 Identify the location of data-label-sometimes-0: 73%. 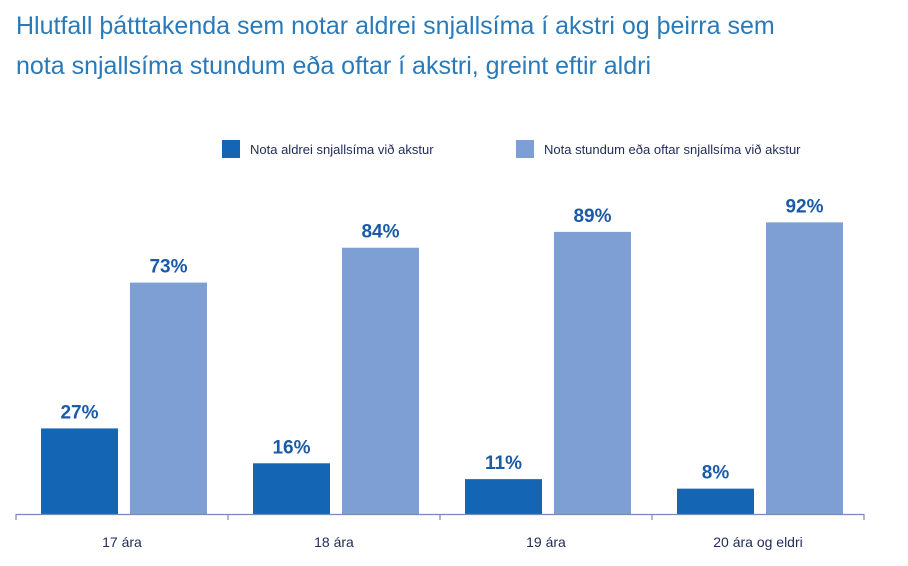
(168, 267).